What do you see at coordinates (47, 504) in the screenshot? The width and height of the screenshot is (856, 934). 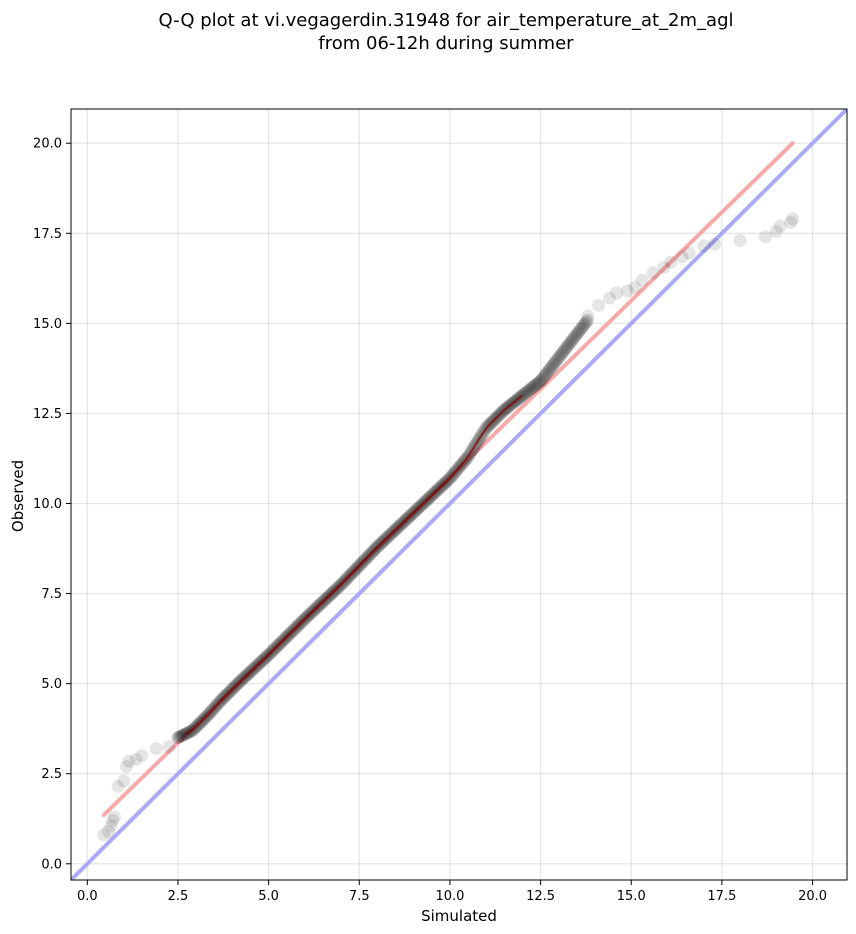 I see `y-tick-label: 10.0` at bounding box center [47, 504].